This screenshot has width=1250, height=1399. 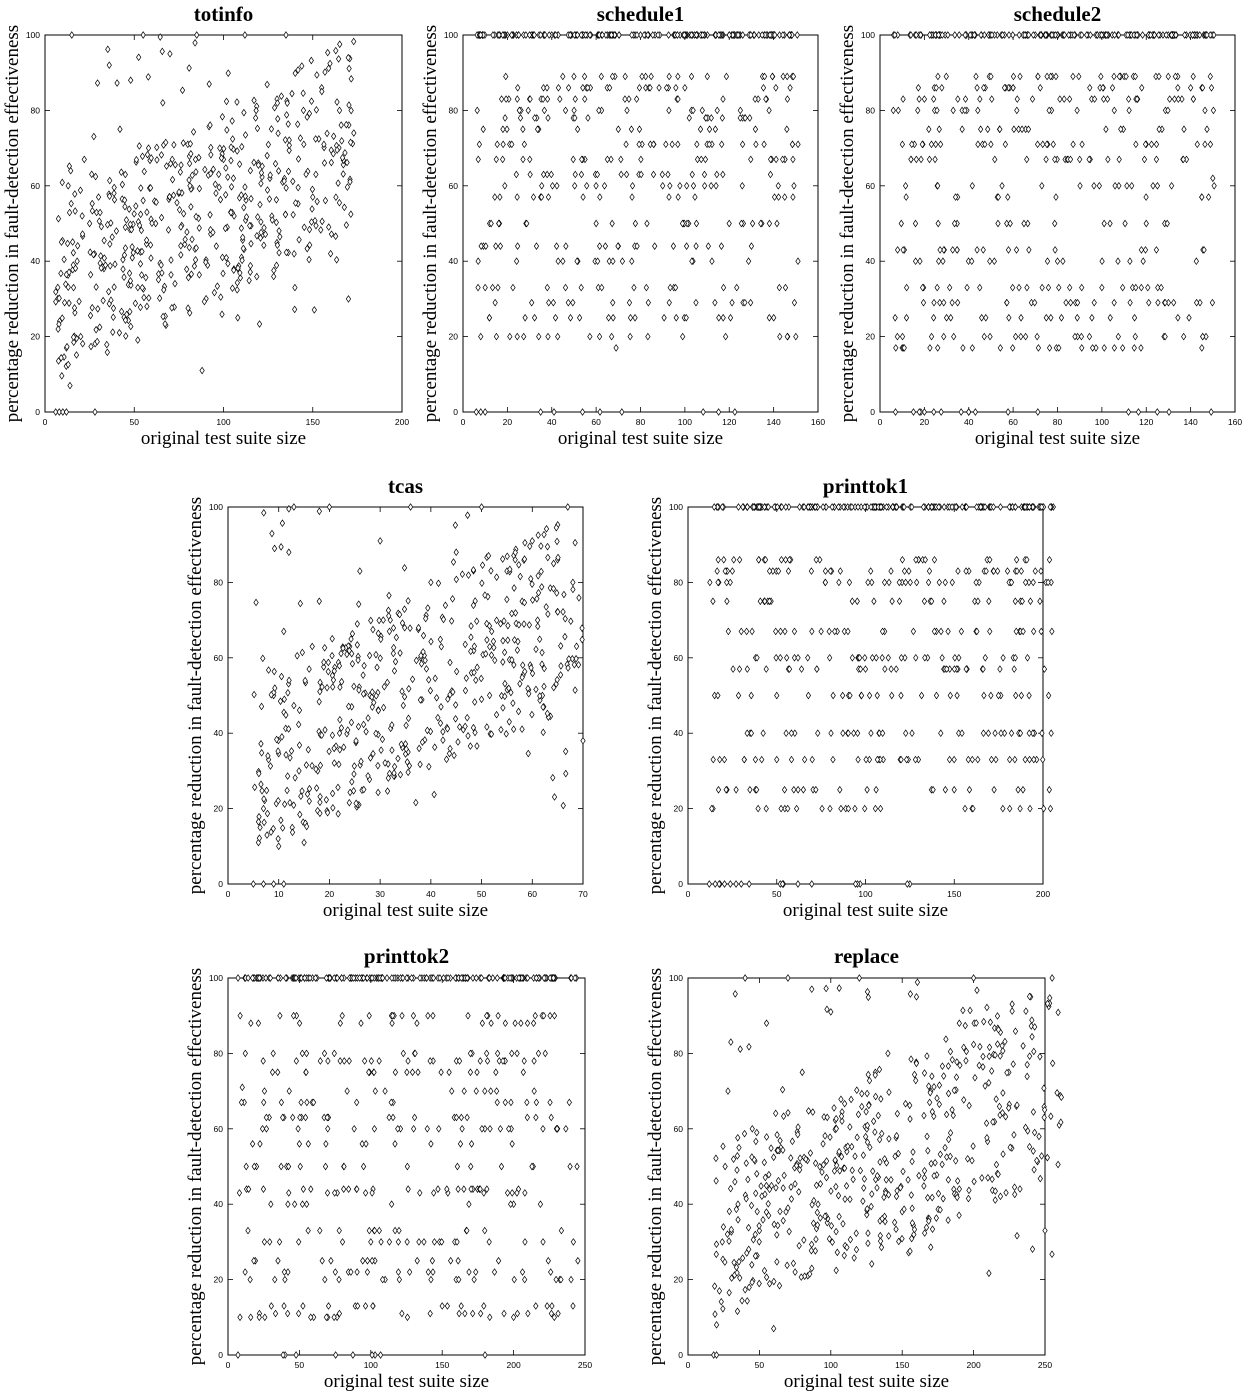 What do you see at coordinates (831, 1365) in the screenshot?
I see `x-tick-label: 100` at bounding box center [831, 1365].